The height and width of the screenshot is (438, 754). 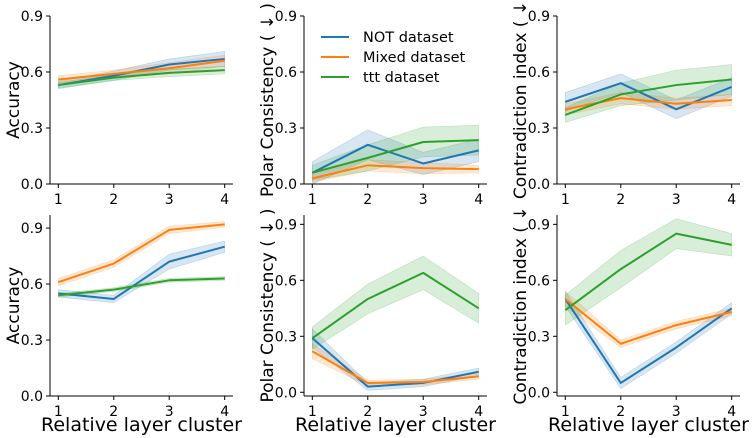 I want to click on legend-label-ttt: ttt dataset, so click(x=401, y=78).